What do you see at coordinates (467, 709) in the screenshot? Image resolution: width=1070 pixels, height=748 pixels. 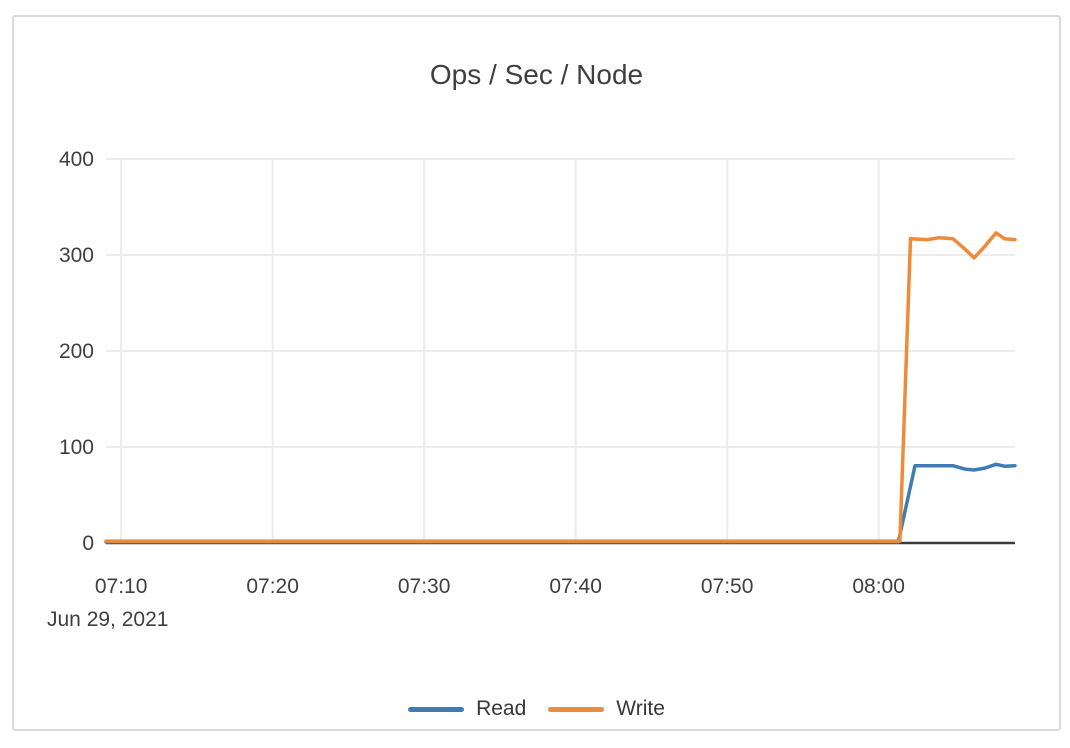 I see `legend-item-read: Read` at bounding box center [467, 709].